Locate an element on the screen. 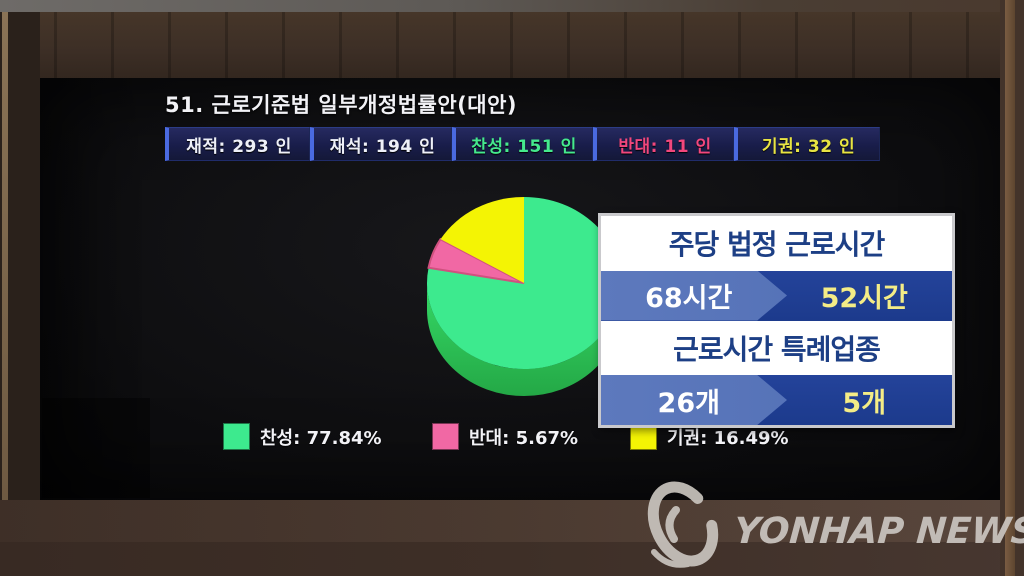 This screenshot has width=1024, height=576. wall-top-strip is located at coordinates (512, 6).